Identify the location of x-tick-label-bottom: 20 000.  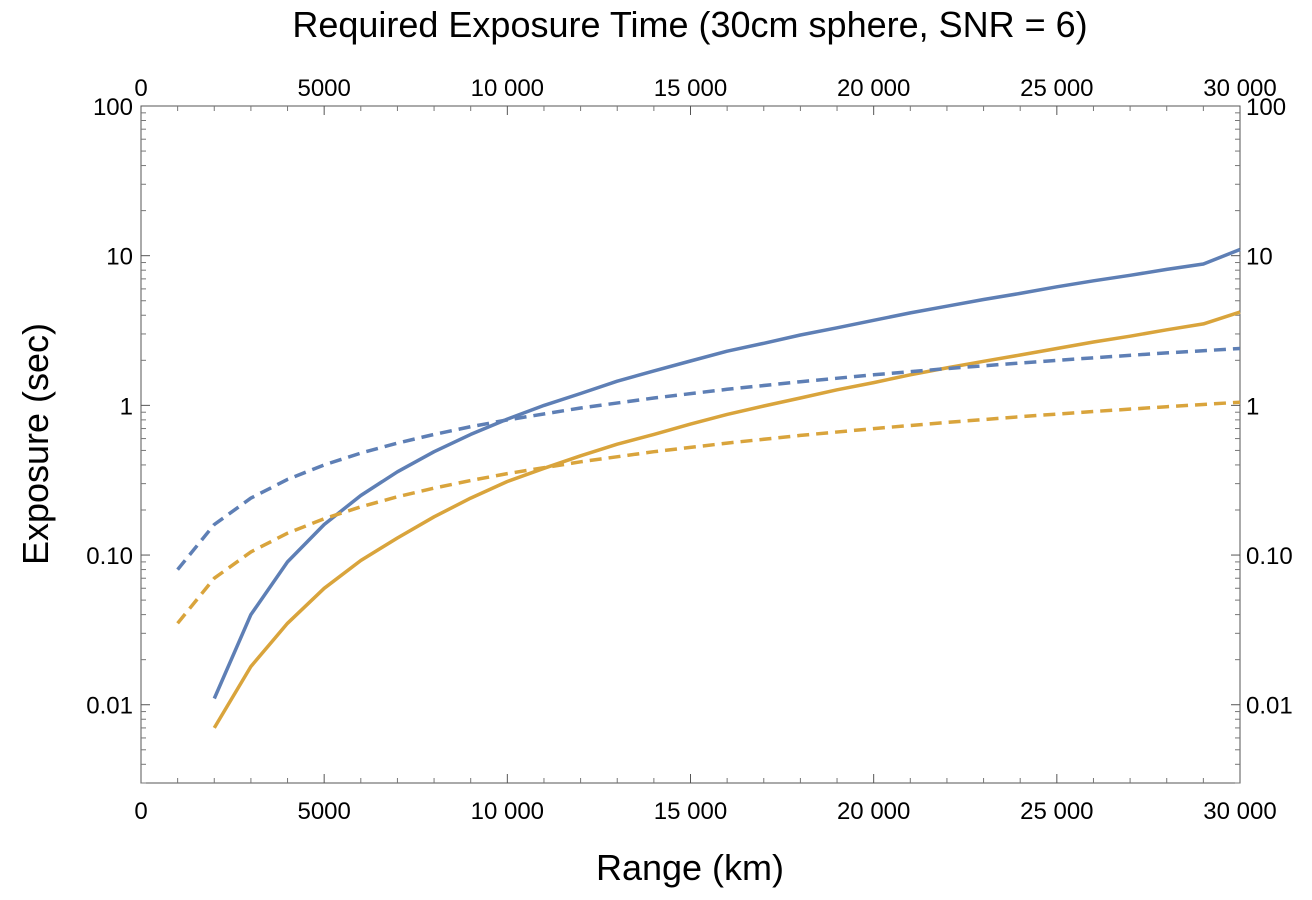
(873, 811).